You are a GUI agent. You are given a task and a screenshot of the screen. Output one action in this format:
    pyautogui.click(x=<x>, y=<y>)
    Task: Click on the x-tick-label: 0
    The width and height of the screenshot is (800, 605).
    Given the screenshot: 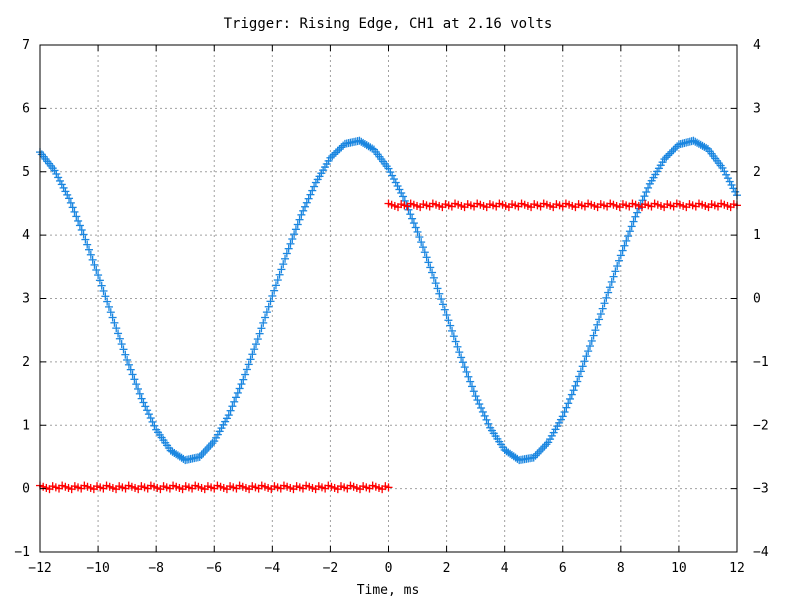 What is the action you would take?
    pyautogui.click(x=389, y=568)
    